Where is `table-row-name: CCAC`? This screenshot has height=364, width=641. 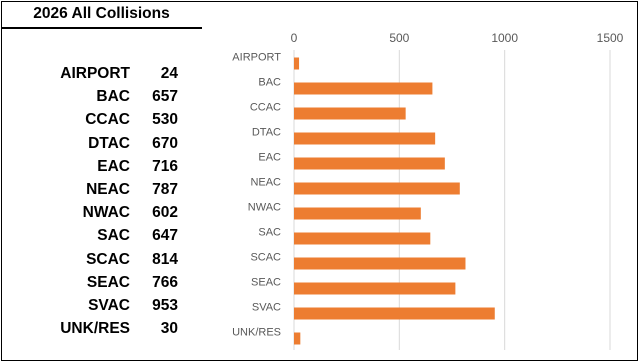 table-row-name: CCAC is located at coordinates (107, 120).